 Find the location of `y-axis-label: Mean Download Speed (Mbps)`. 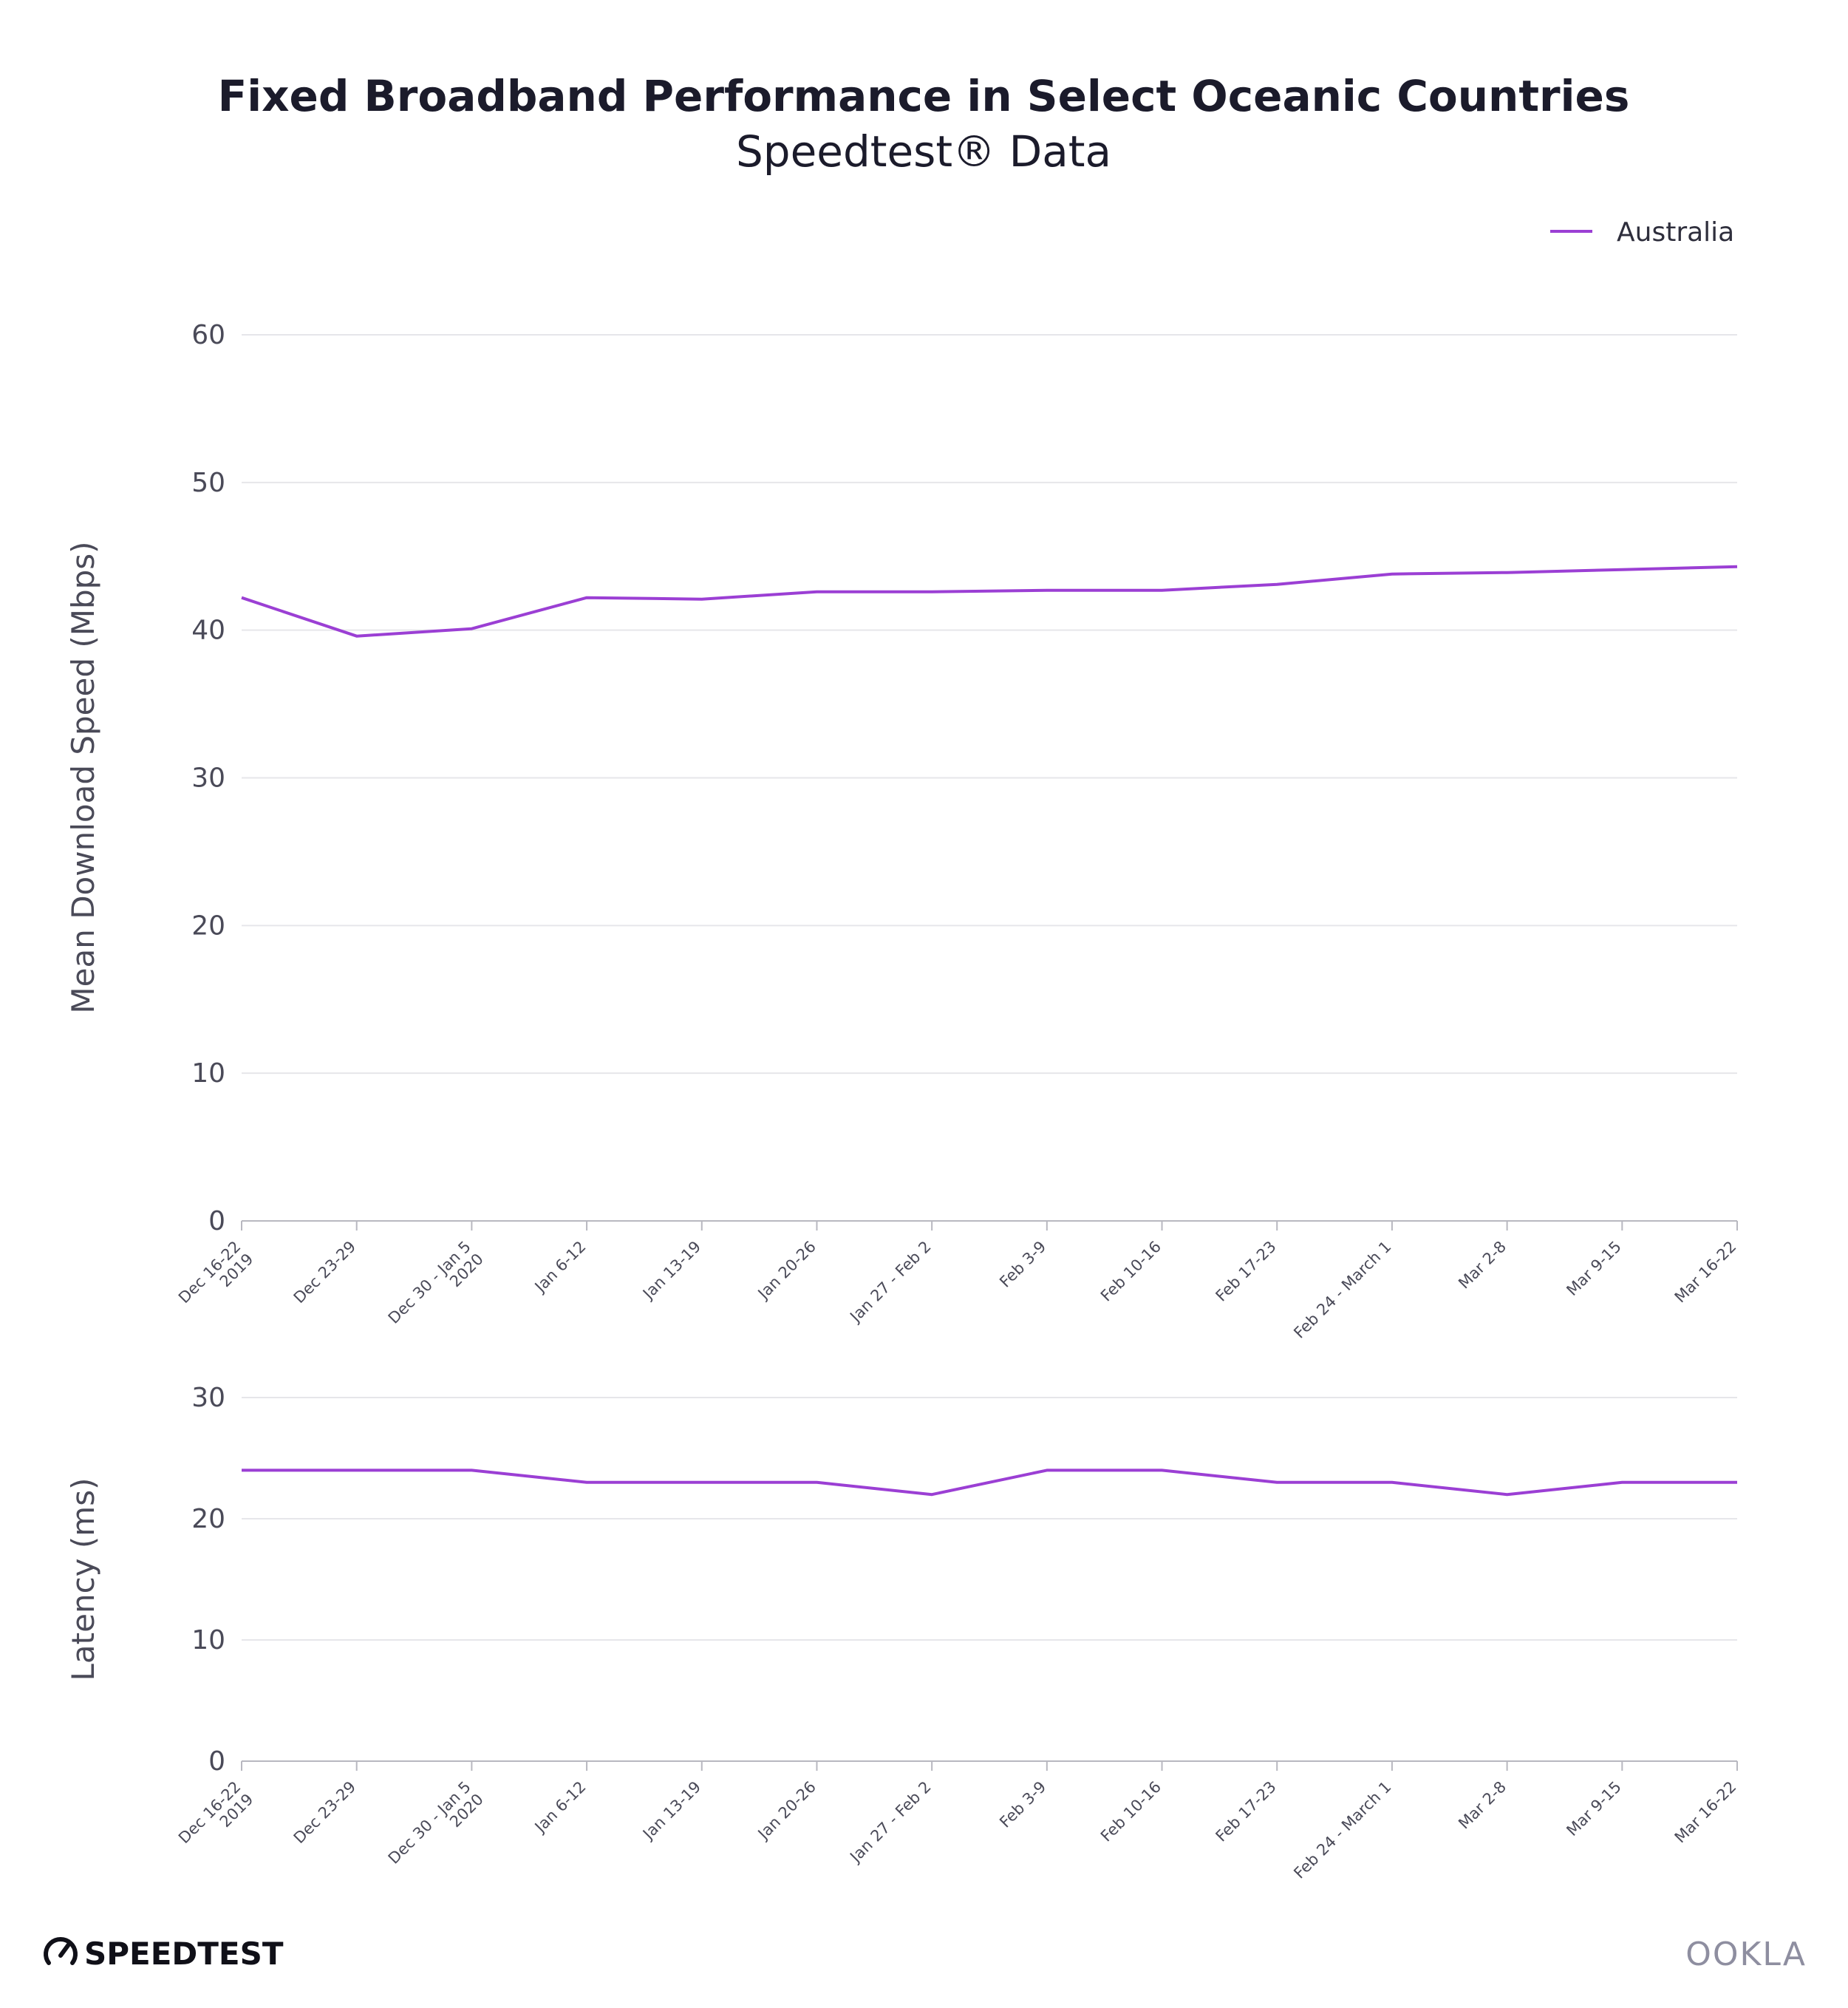

y-axis-label: Mean Download Speed (Mbps) is located at coordinates (83, 777).